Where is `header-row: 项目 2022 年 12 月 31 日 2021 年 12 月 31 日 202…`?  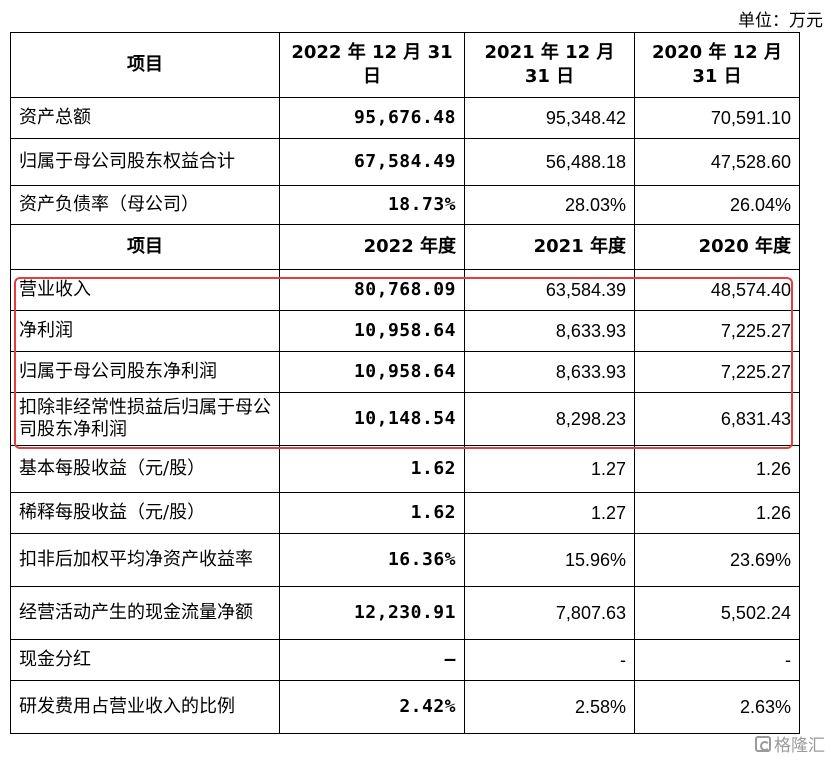 header-row: 项目 2022 年 12 月 31 日 2021 年 12 月 31 日 202… is located at coordinates (405, 65).